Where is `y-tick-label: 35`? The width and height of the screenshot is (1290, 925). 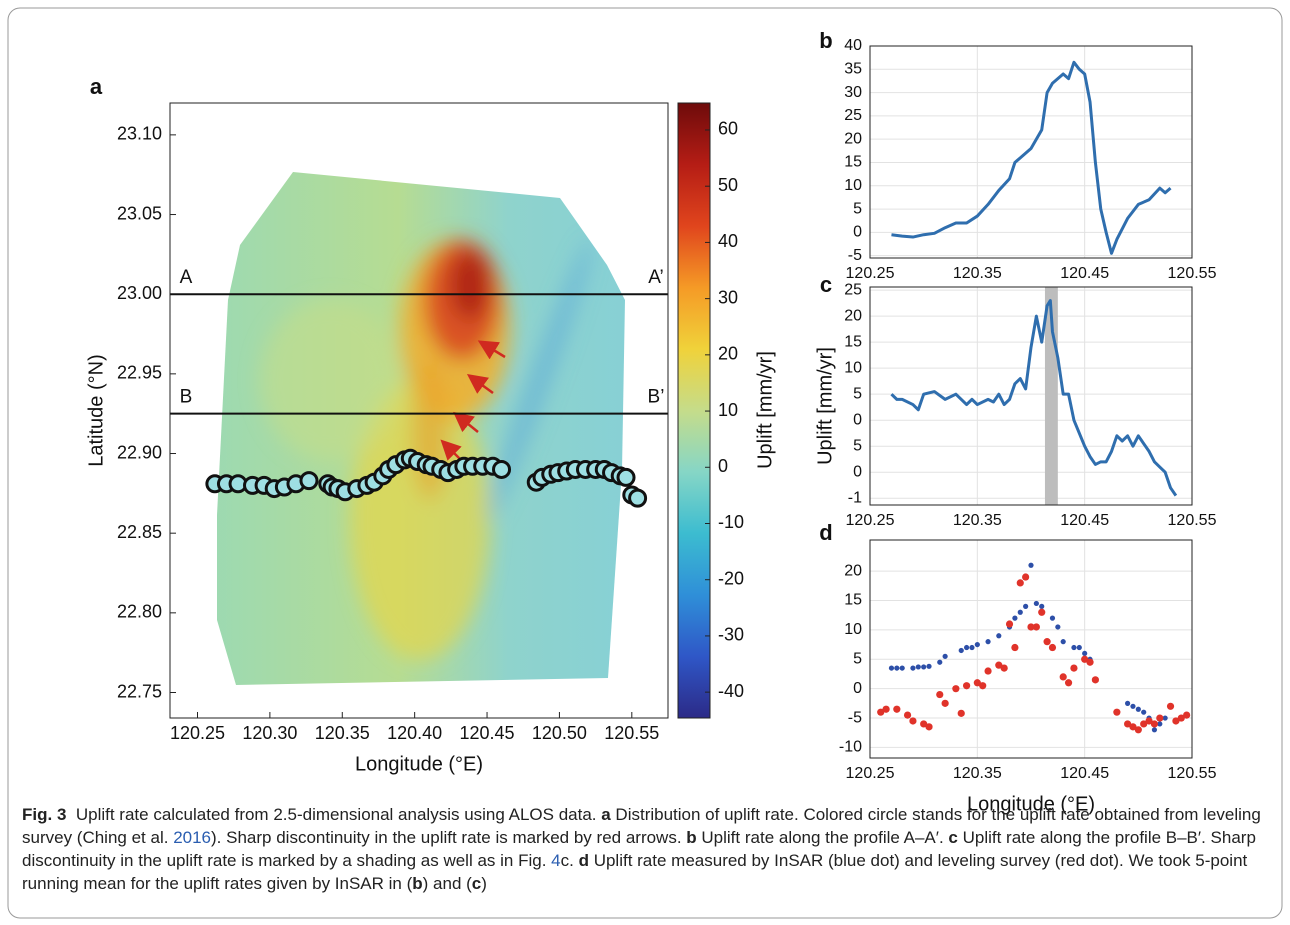 y-tick-label: 35 is located at coordinates (853, 69).